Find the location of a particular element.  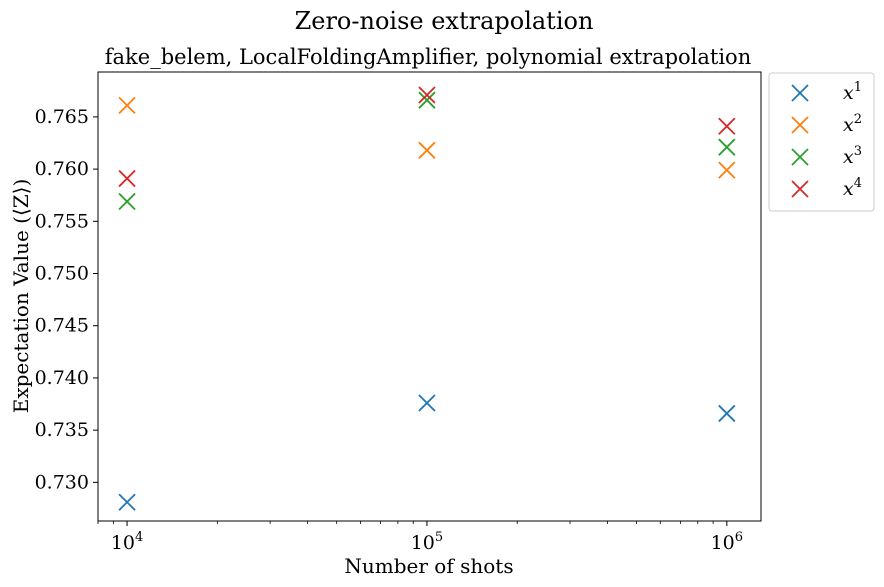

y-tick-label: 0.760 is located at coordinates (62, 169).